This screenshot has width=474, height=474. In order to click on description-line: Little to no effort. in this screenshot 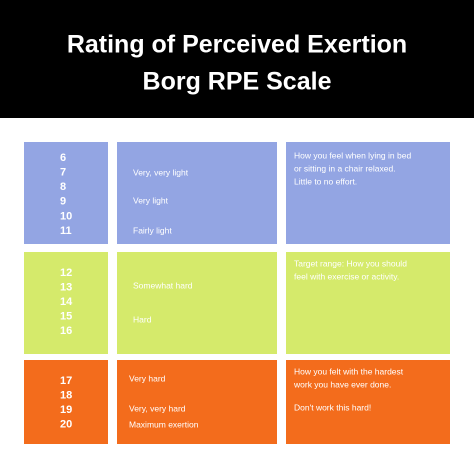, I will do `click(325, 181)`.